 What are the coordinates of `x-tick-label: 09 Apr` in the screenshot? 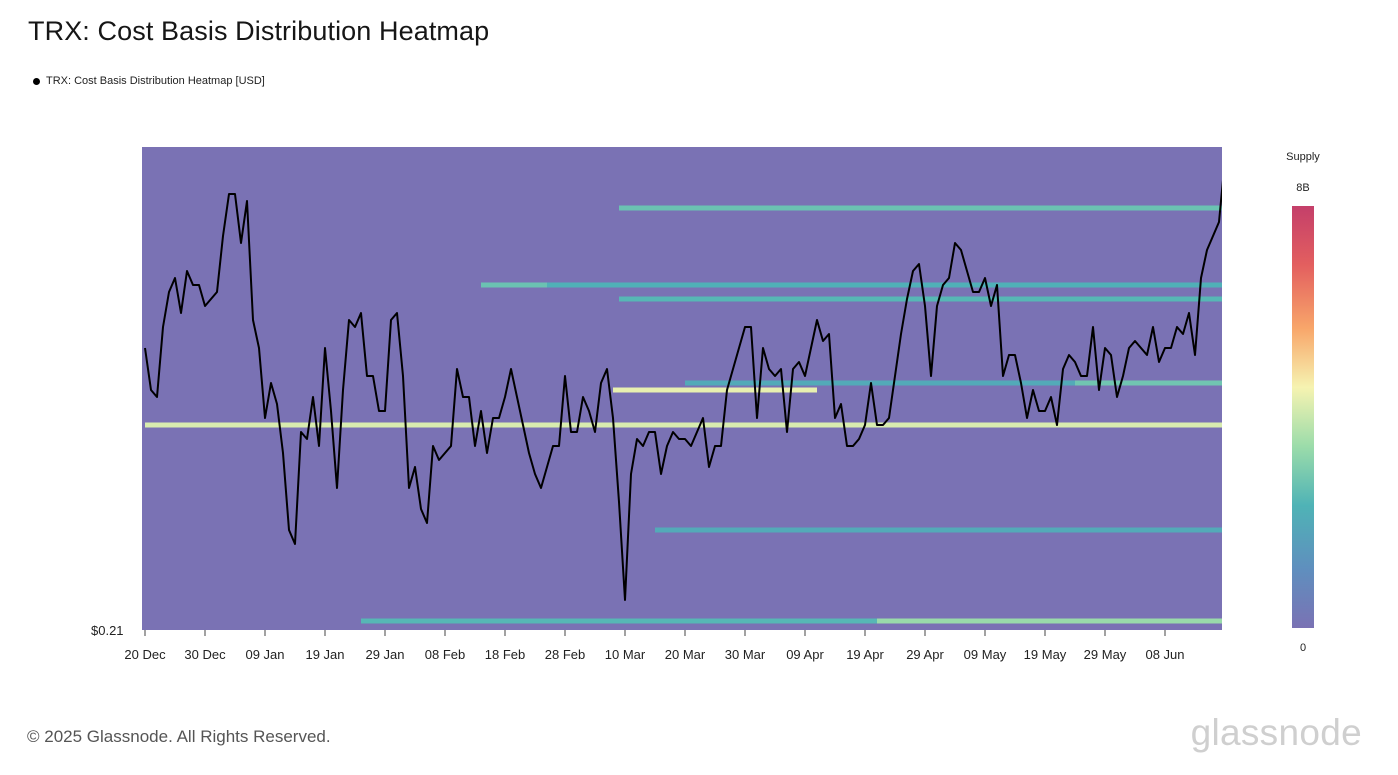 It's located at (805, 654).